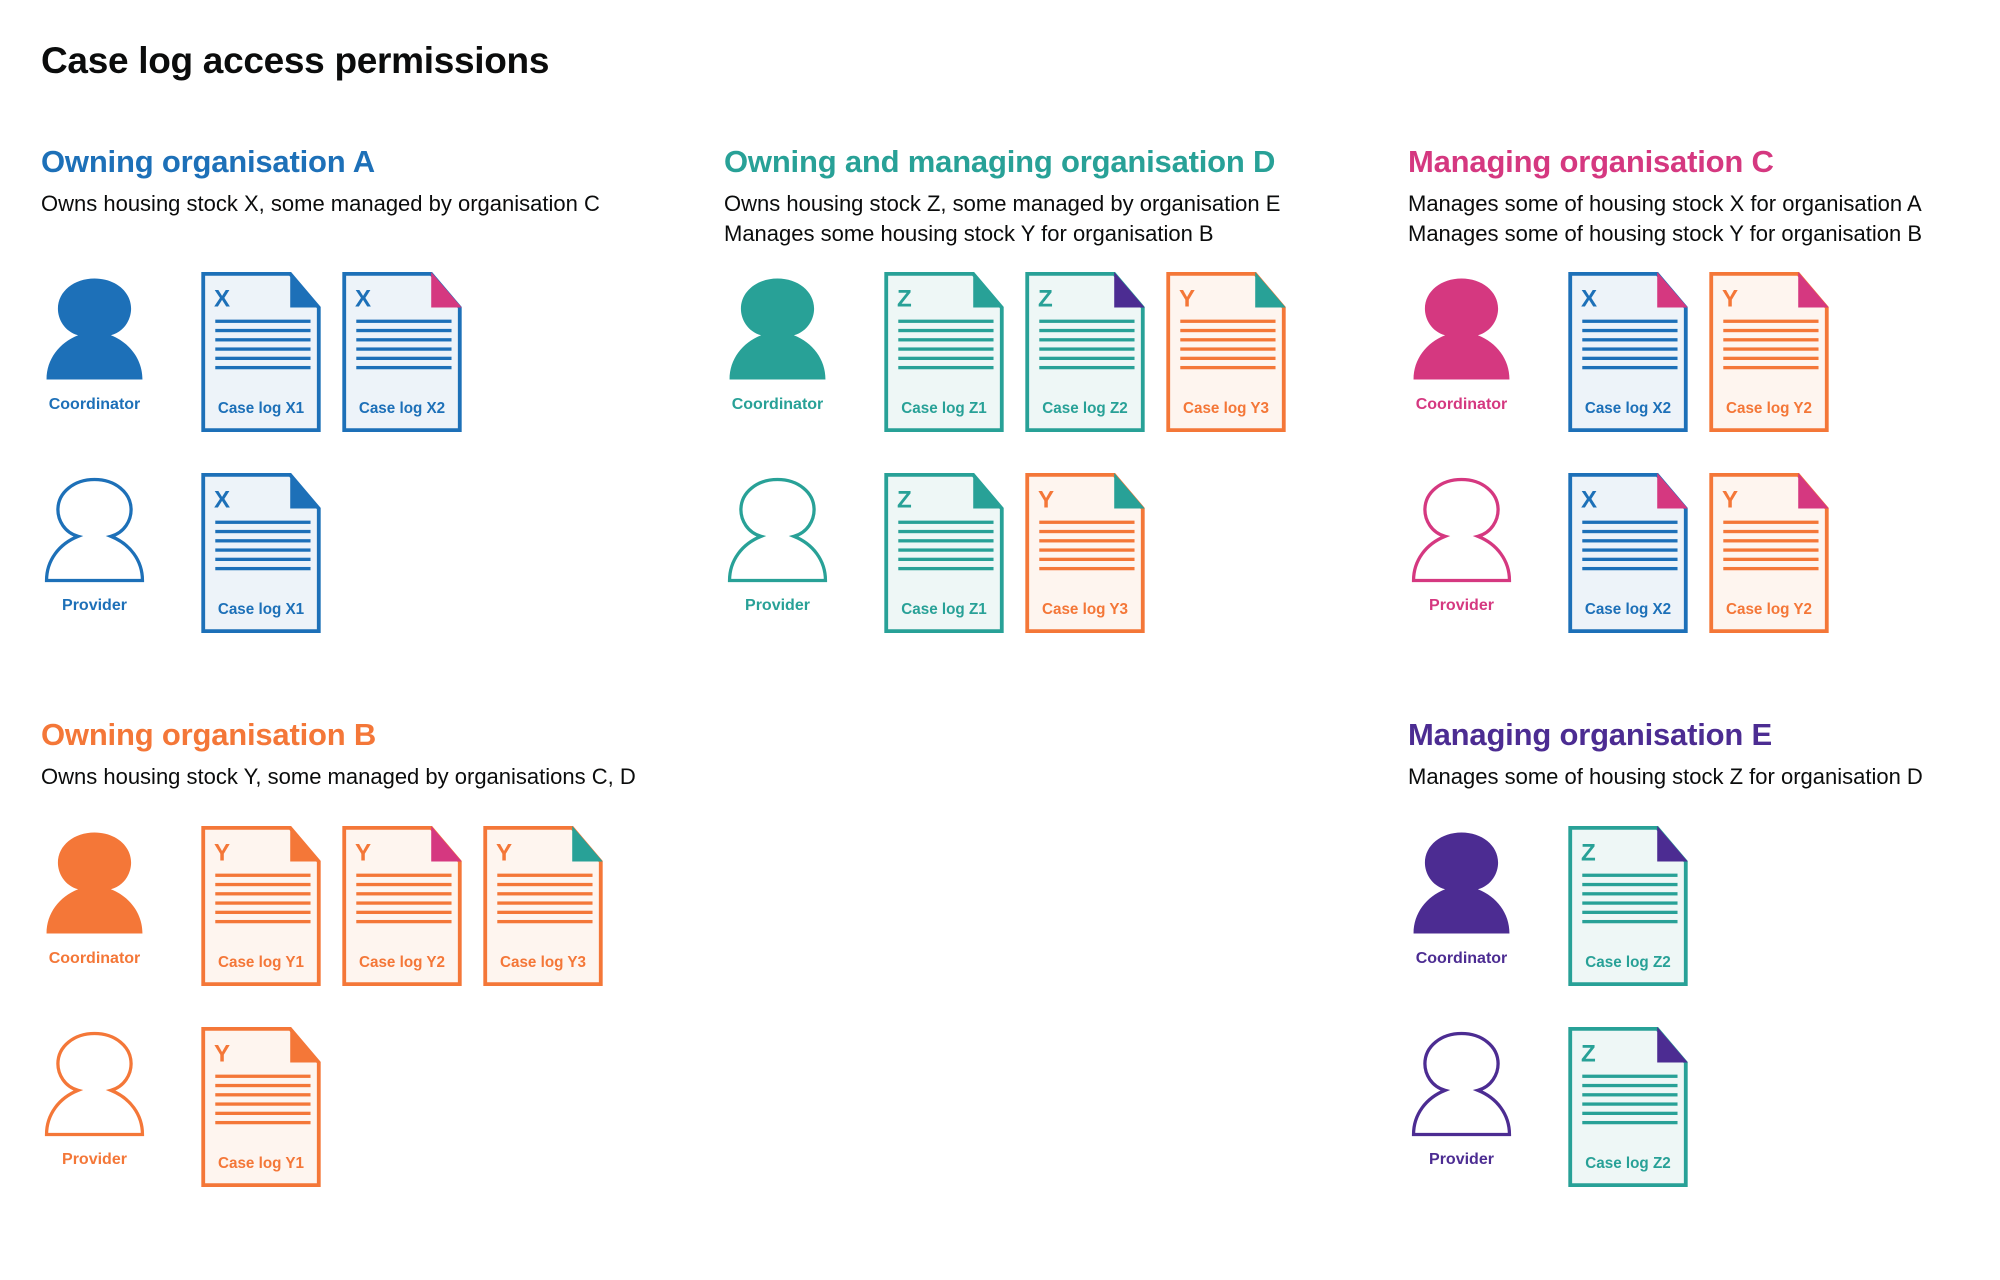 This screenshot has height=1280, width=2000. I want to click on document-icon: Z Case log Z1, so click(944, 352).